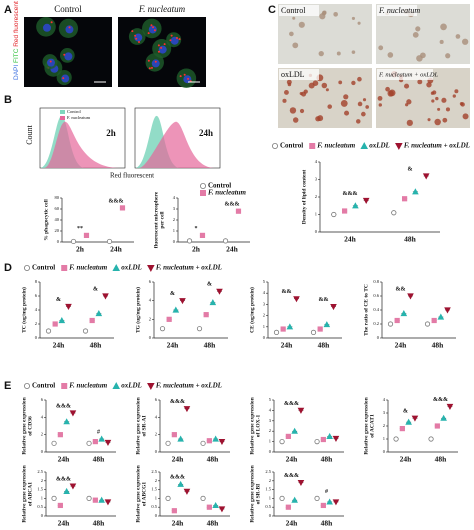  I want to click on image-title: F. nucleatum, so click(399, 10).